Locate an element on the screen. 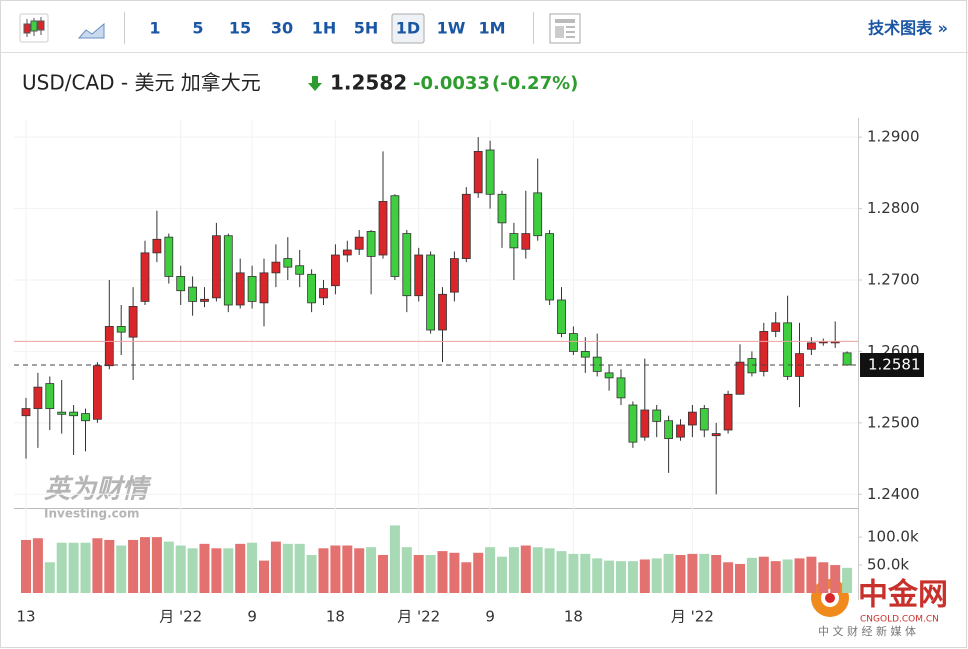  change-pct: (-0.27%) is located at coordinates (535, 83).